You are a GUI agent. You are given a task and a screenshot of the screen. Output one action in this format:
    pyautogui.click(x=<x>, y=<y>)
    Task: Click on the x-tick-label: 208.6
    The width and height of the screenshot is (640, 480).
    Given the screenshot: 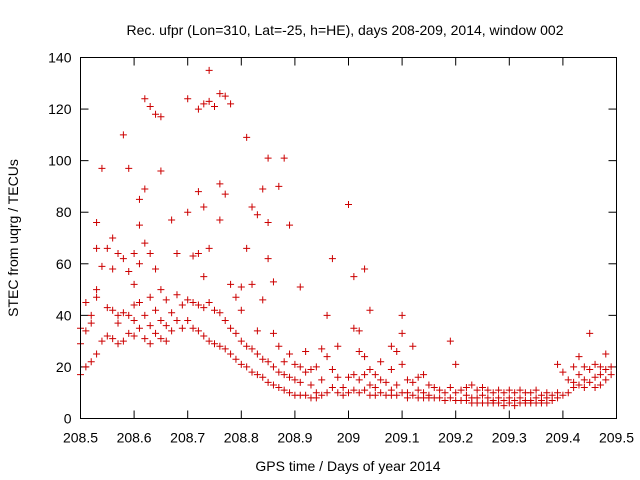 What is the action you would take?
    pyautogui.click(x=134, y=438)
    